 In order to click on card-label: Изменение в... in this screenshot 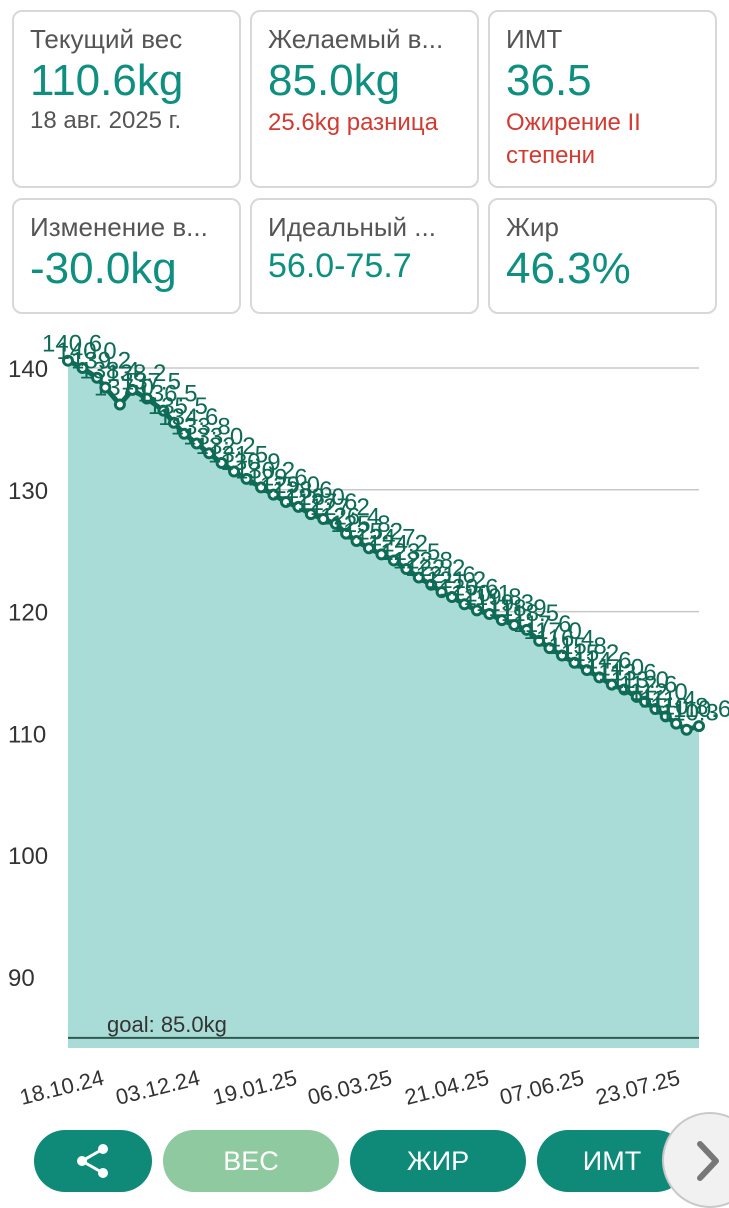, I will do `click(119, 227)`.